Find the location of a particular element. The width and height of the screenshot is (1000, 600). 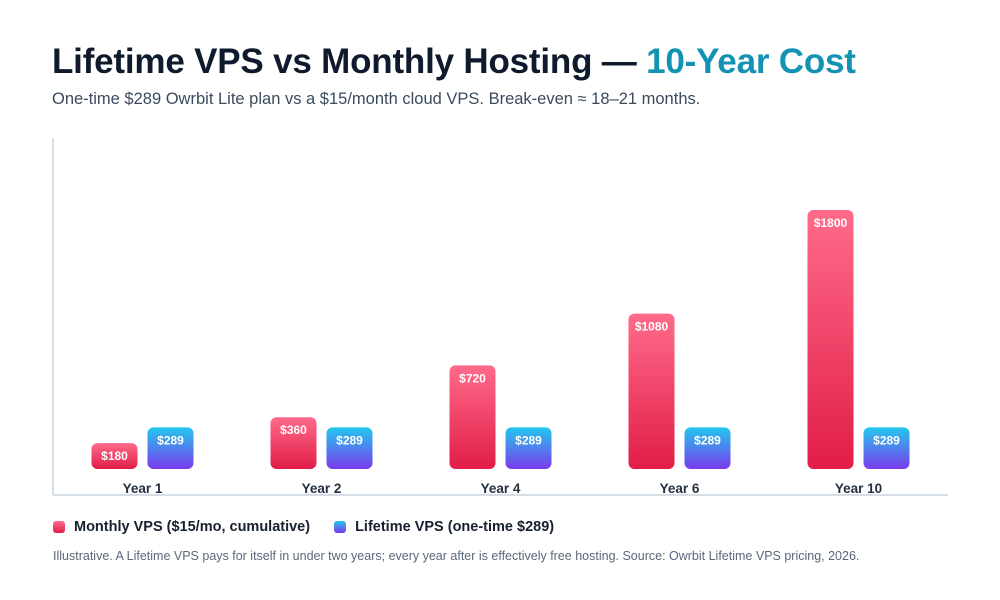

data-label-lifetime-year-6: $289 is located at coordinates (707, 440).